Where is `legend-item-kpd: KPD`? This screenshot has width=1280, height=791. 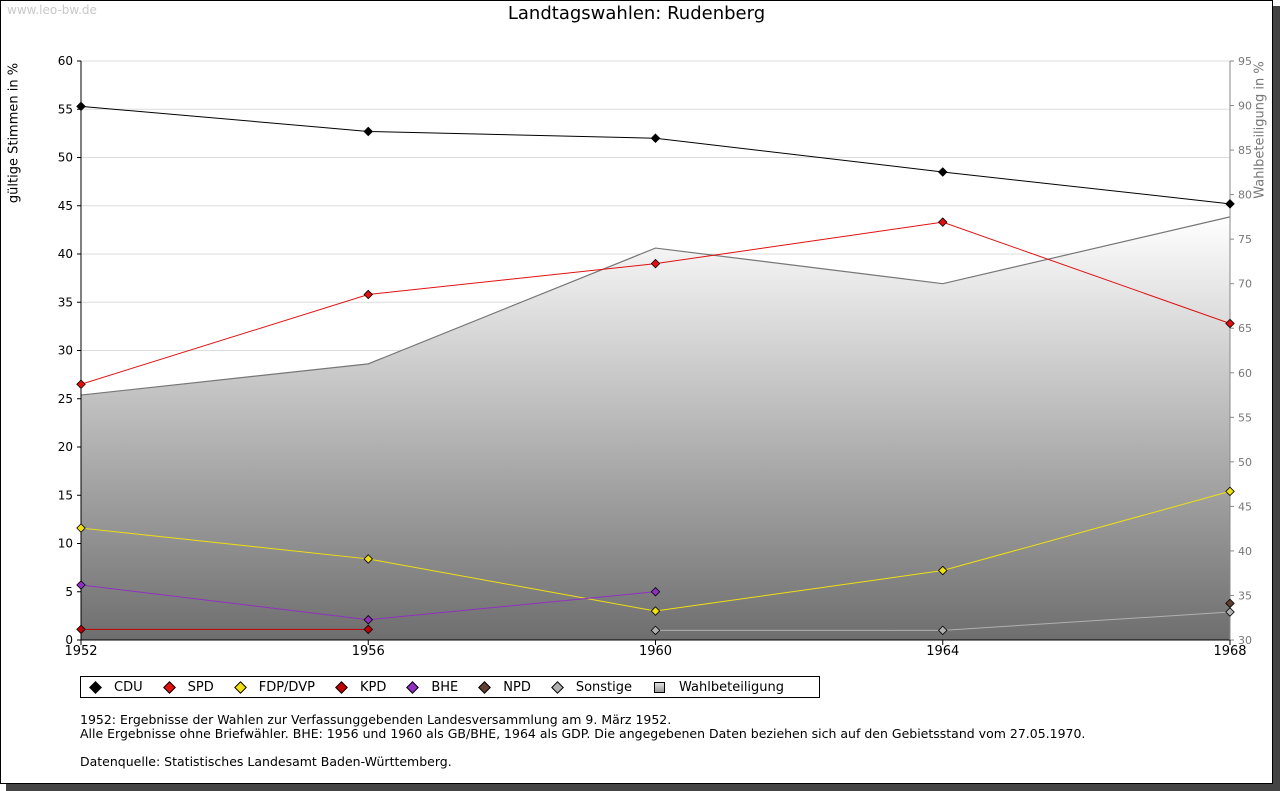 legend-item-kpd: KPD is located at coordinates (361, 687).